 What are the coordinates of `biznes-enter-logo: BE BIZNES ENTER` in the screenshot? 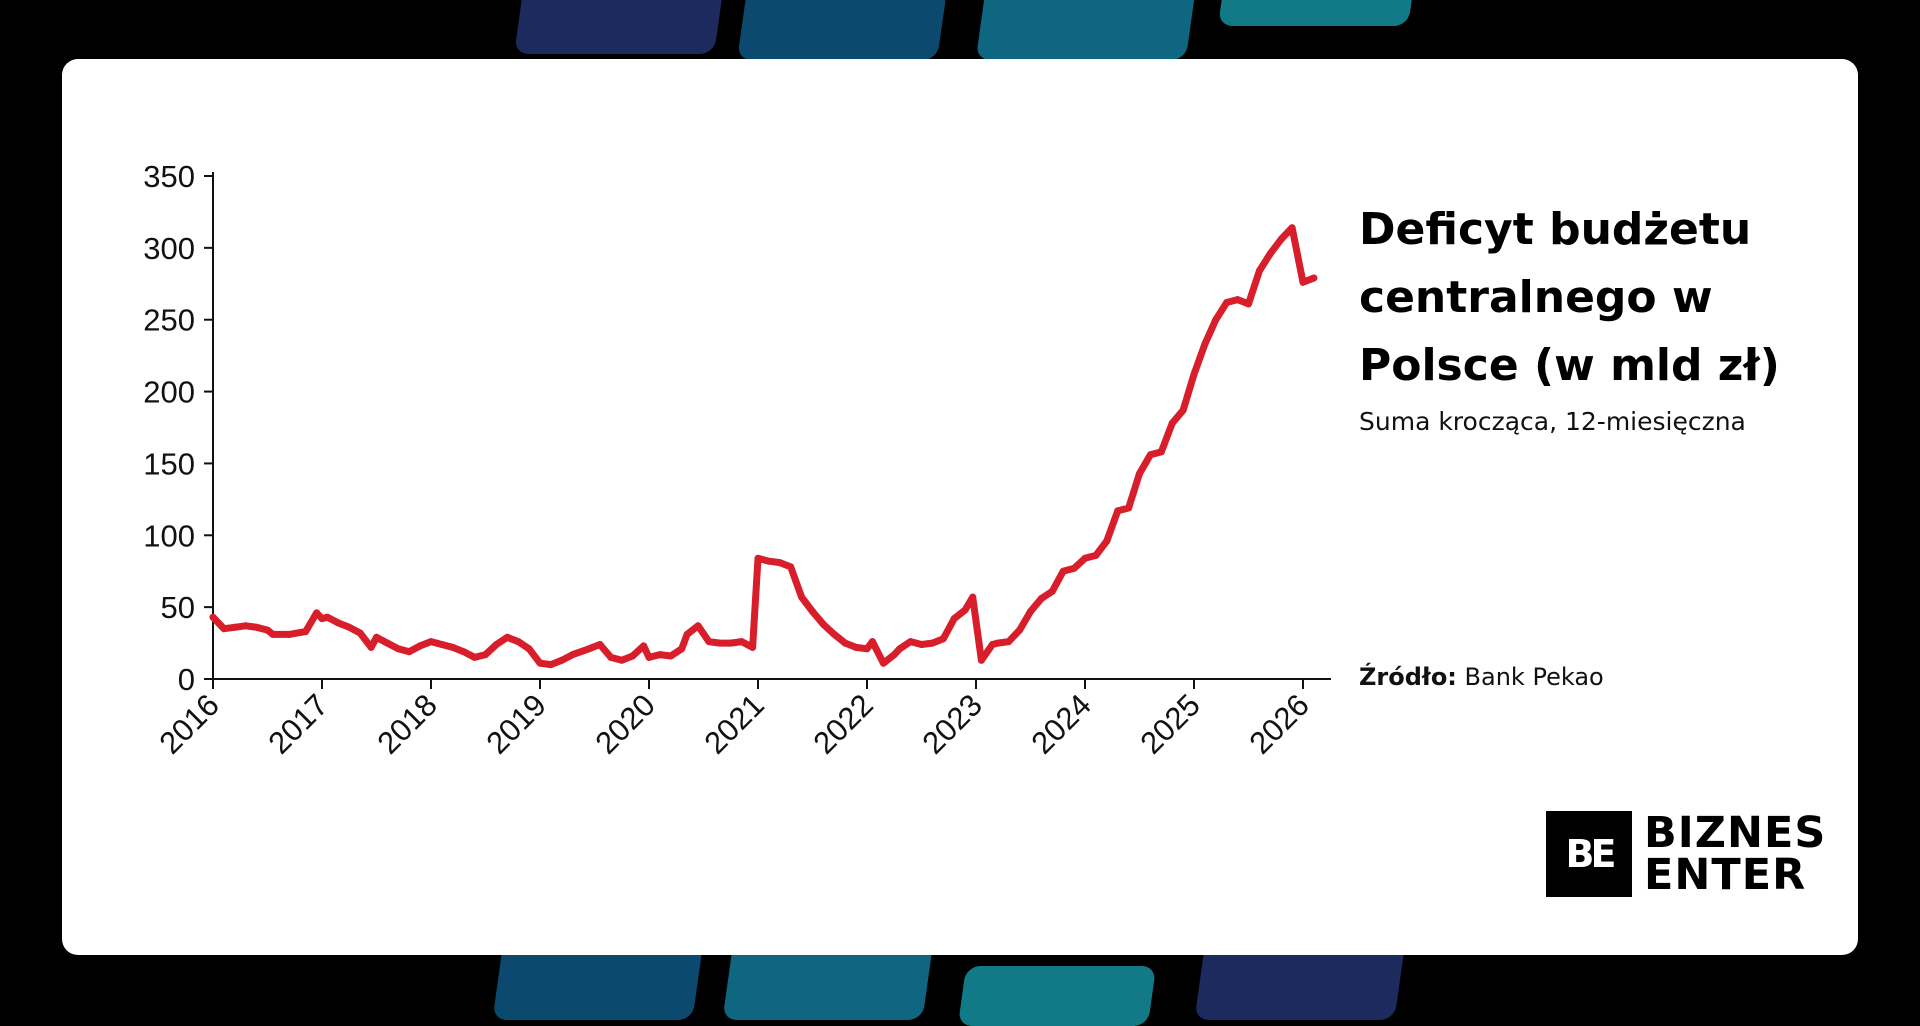 It's located at (1686, 854).